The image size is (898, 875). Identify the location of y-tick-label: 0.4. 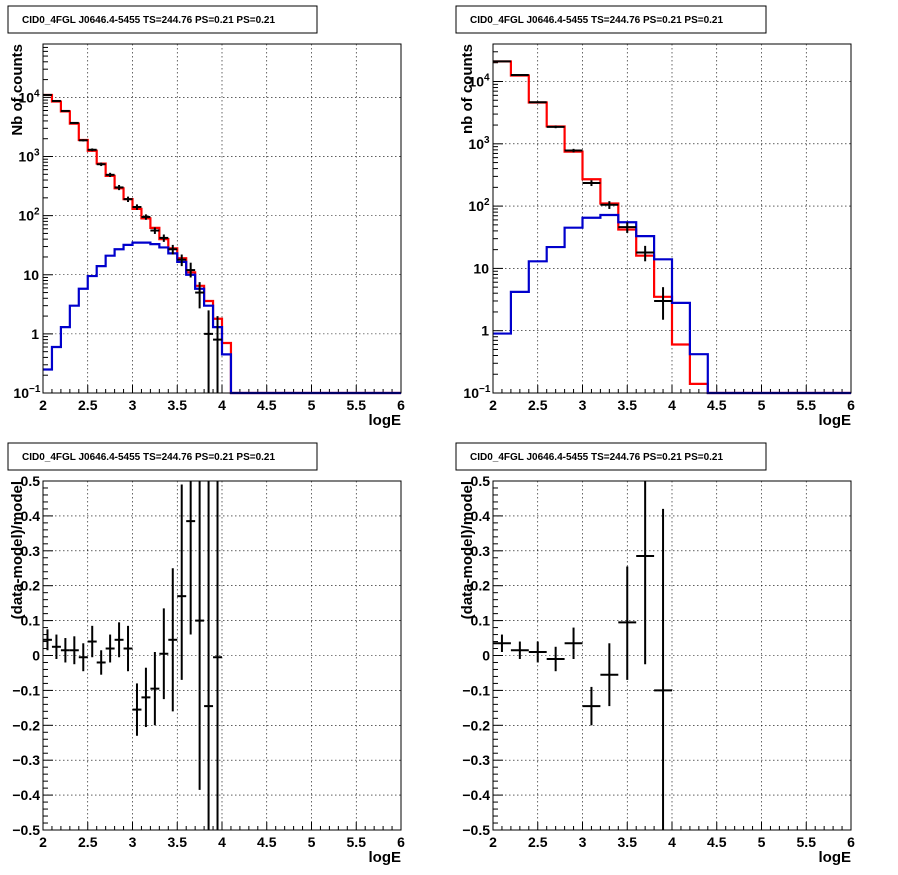
(31, 516).